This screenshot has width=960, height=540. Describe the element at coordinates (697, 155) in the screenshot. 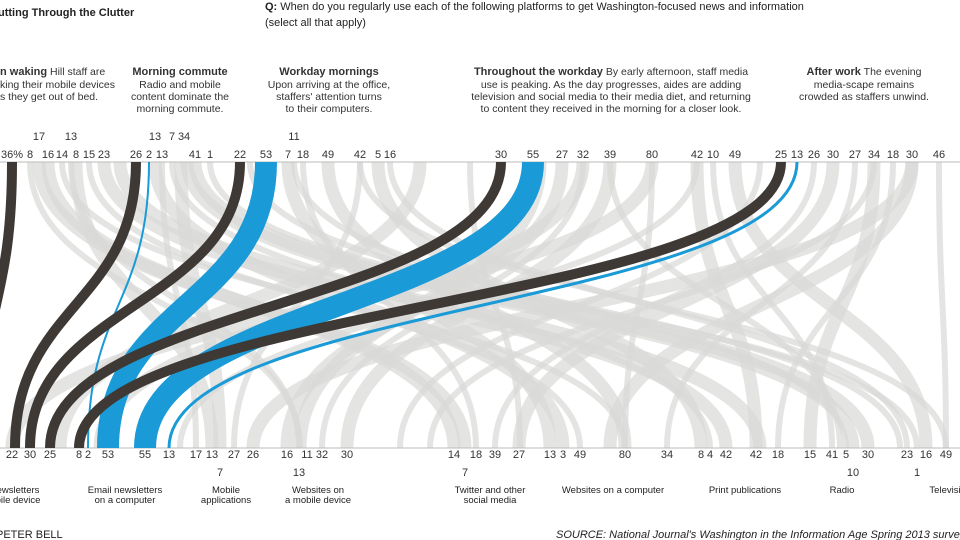

I see `top-number: 42` at that location.